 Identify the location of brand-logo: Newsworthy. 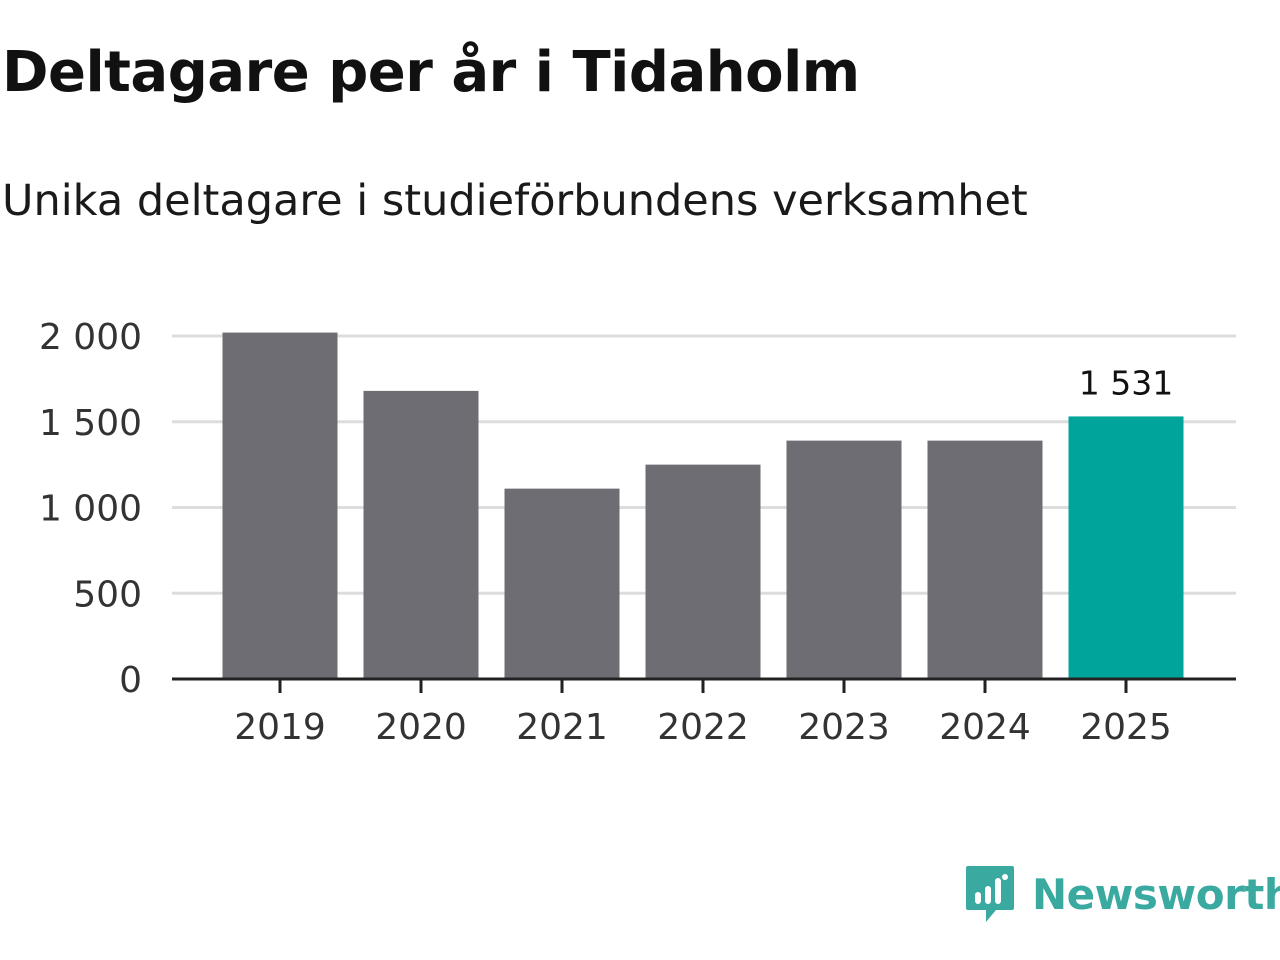
(1122, 894).